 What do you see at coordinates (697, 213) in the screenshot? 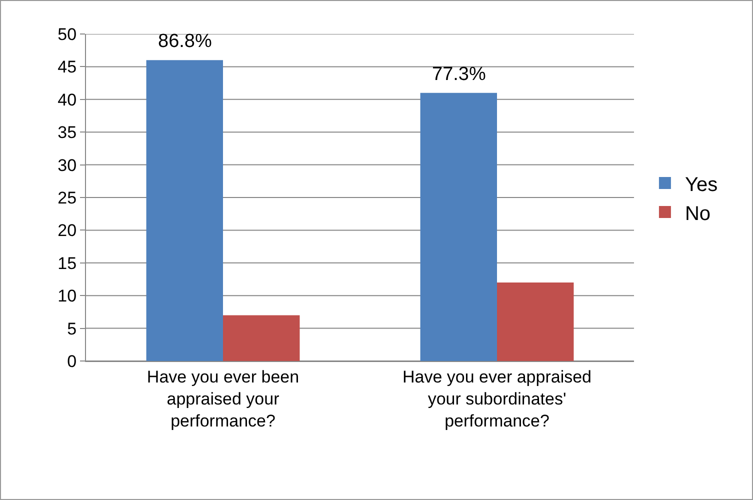
I see `legend-label: No` at bounding box center [697, 213].